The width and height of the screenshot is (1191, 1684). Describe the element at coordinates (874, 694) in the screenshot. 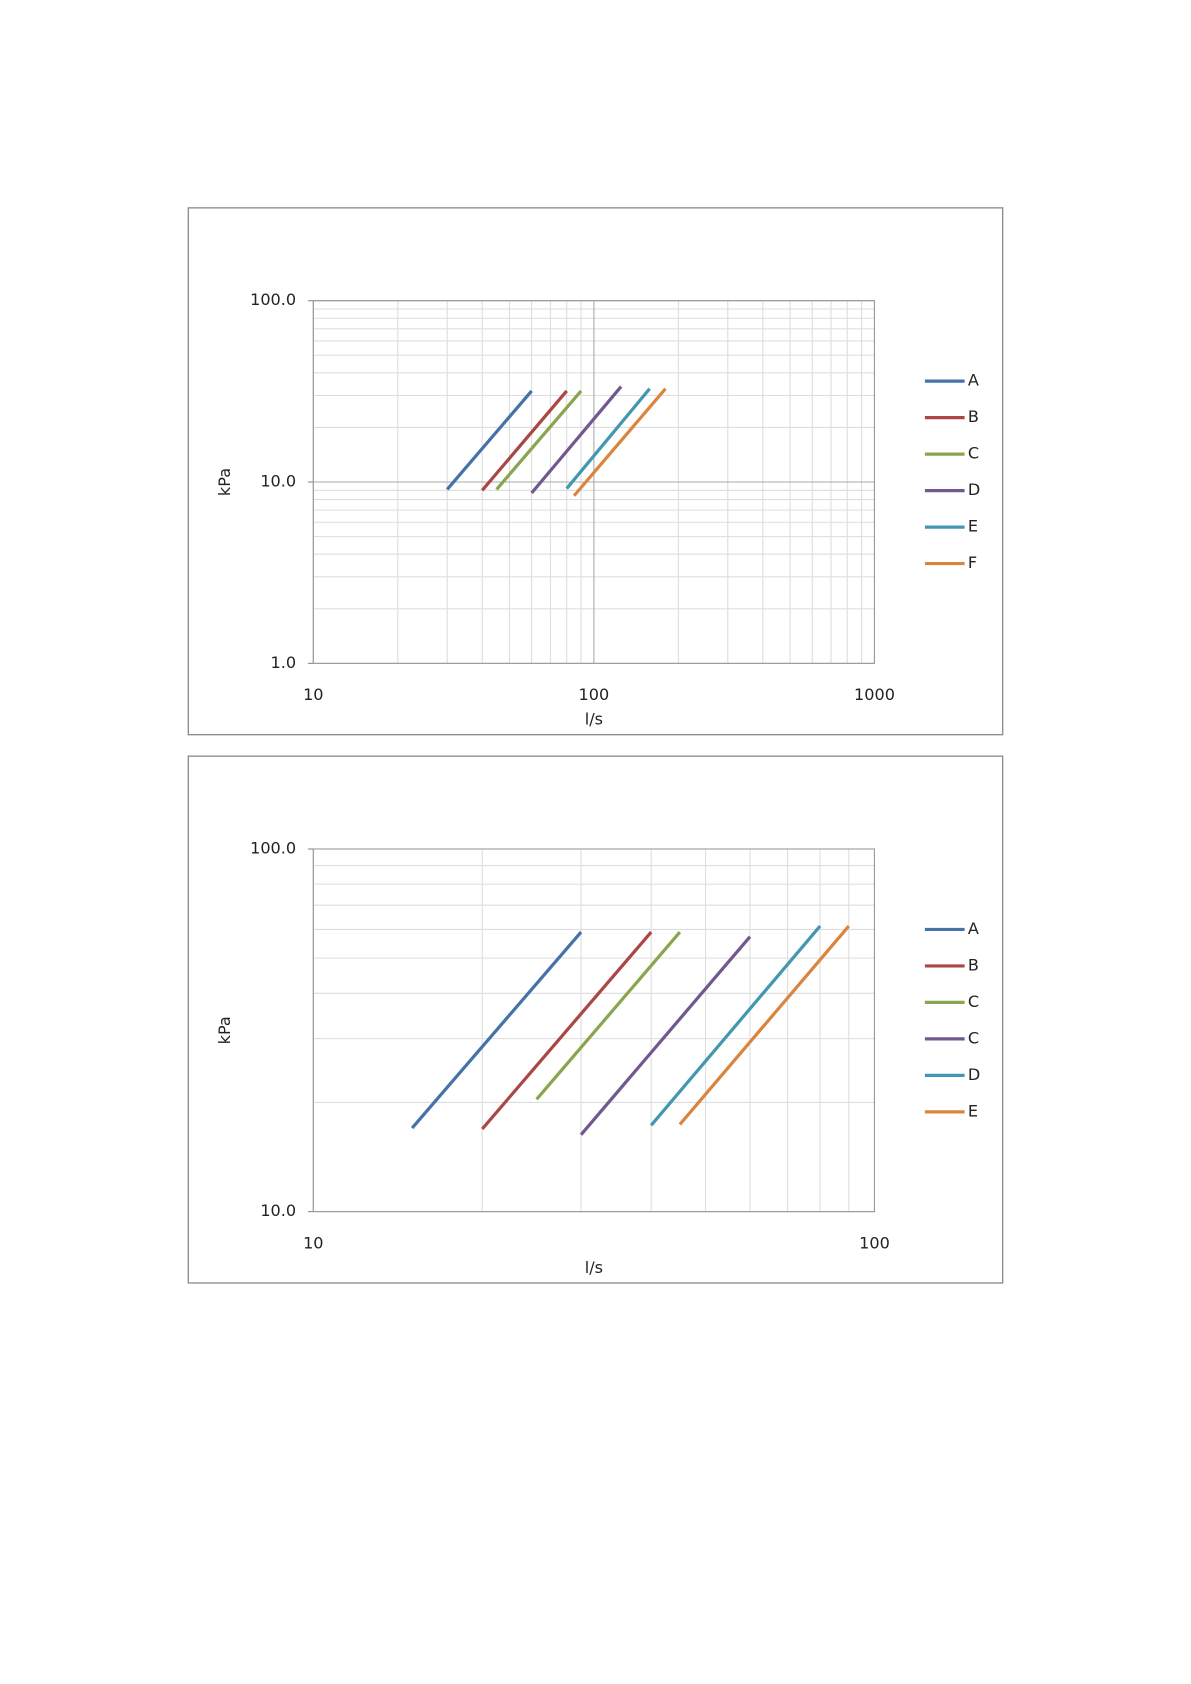

I see `x-tick-label: 1000` at that location.